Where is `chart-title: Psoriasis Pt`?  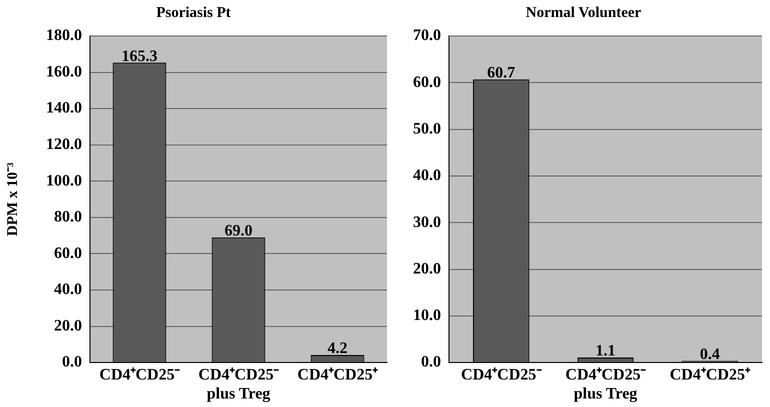 chart-title: Psoriasis Pt is located at coordinates (193, 12).